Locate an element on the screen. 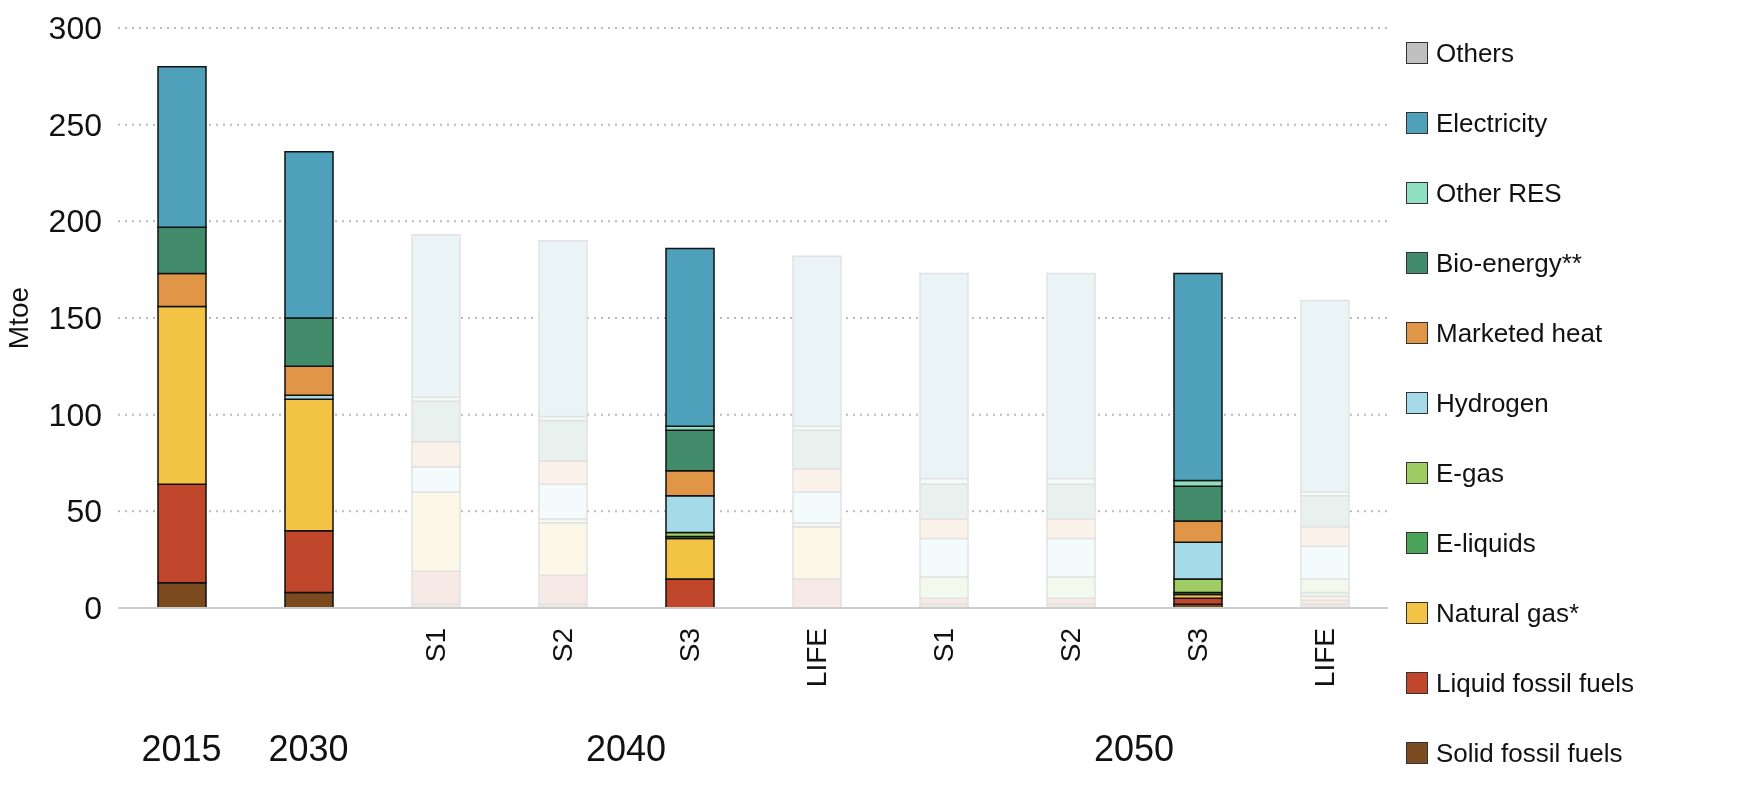 This screenshot has height=803, width=1744. legend-label: E-gas is located at coordinates (1470, 473).